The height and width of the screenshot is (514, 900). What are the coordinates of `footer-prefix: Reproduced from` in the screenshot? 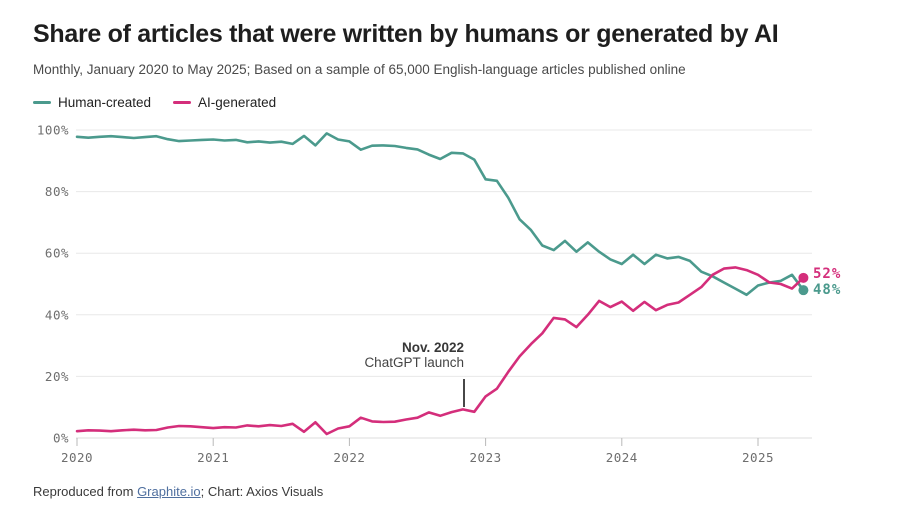 It's located at (85, 491).